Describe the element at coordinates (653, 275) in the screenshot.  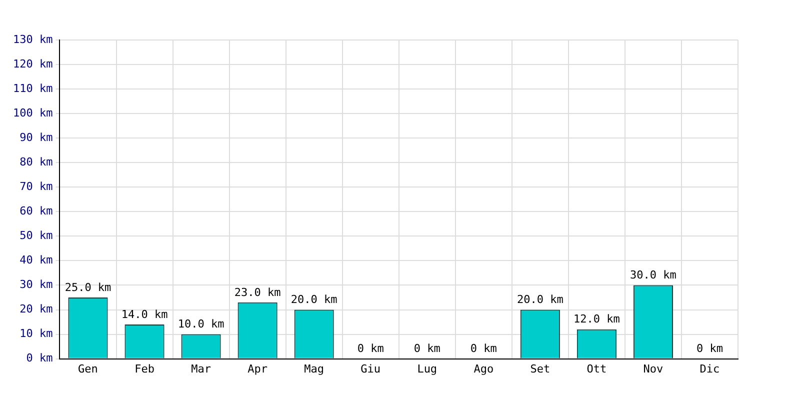
I see `data-label: 30.0 km` at that location.